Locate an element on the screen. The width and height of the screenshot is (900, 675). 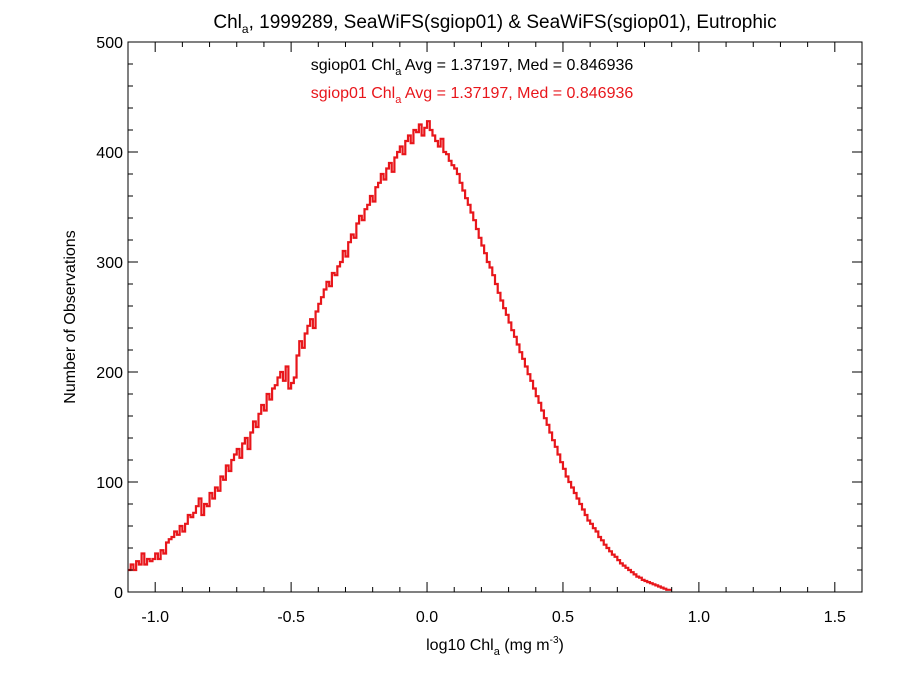
x-tick-label: -1.0 is located at coordinates (155, 617).